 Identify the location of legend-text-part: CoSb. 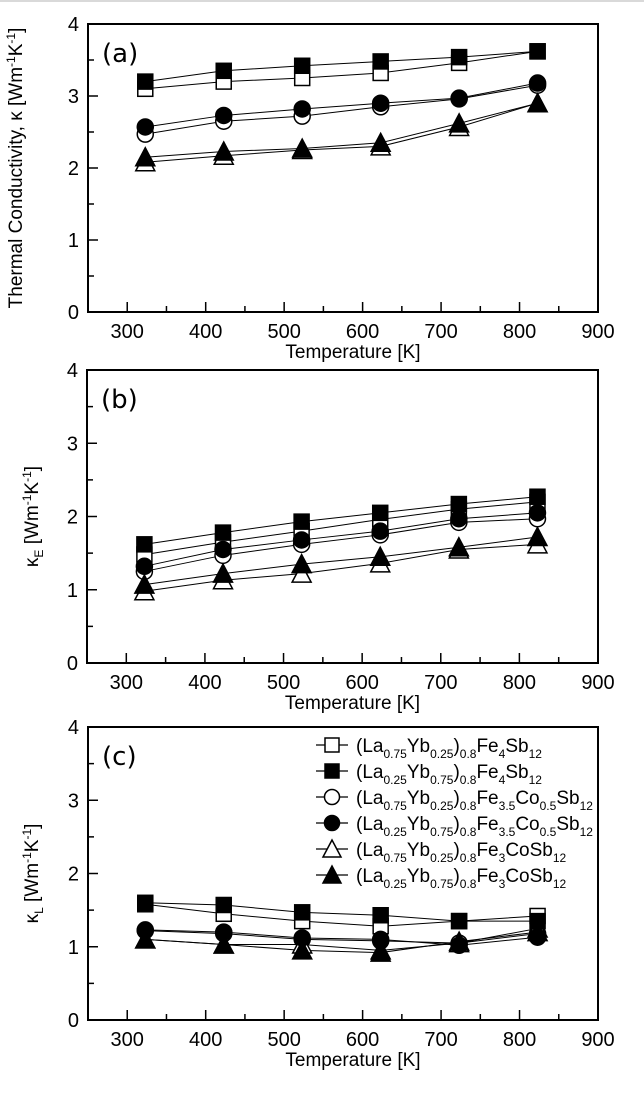
(529, 850).